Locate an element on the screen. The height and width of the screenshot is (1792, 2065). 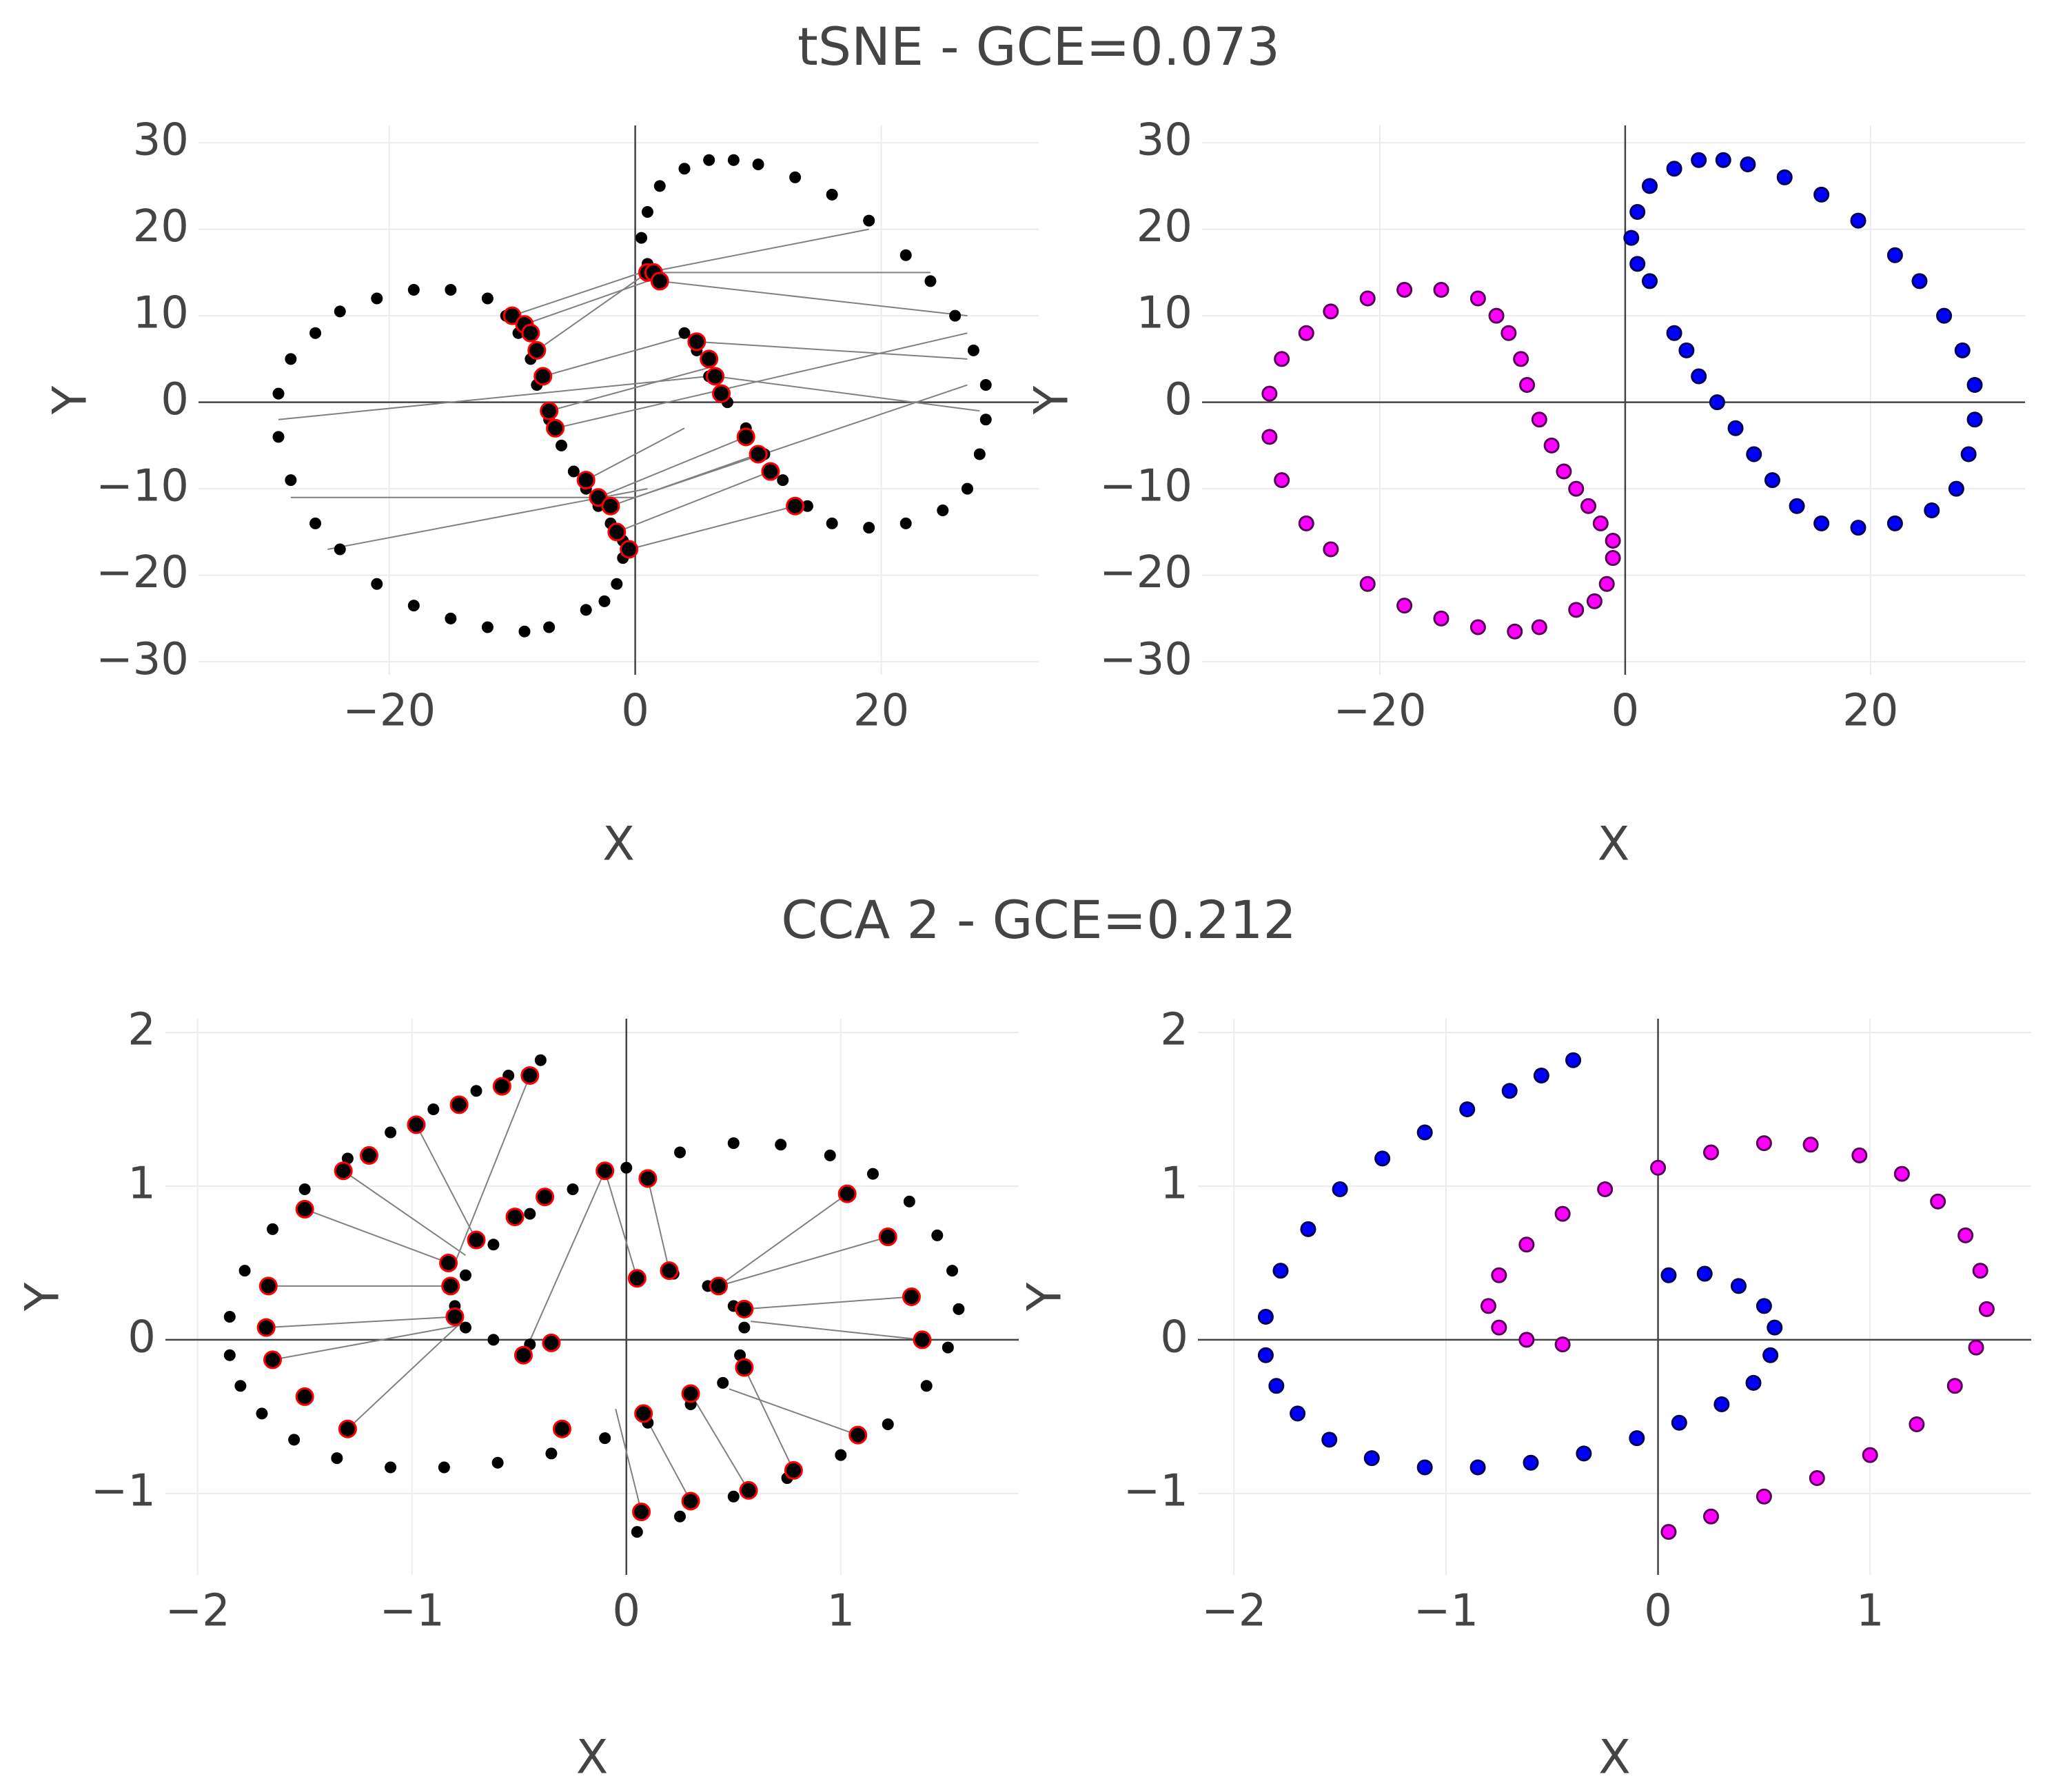
y-tick-label: −20 is located at coordinates (143, 572).